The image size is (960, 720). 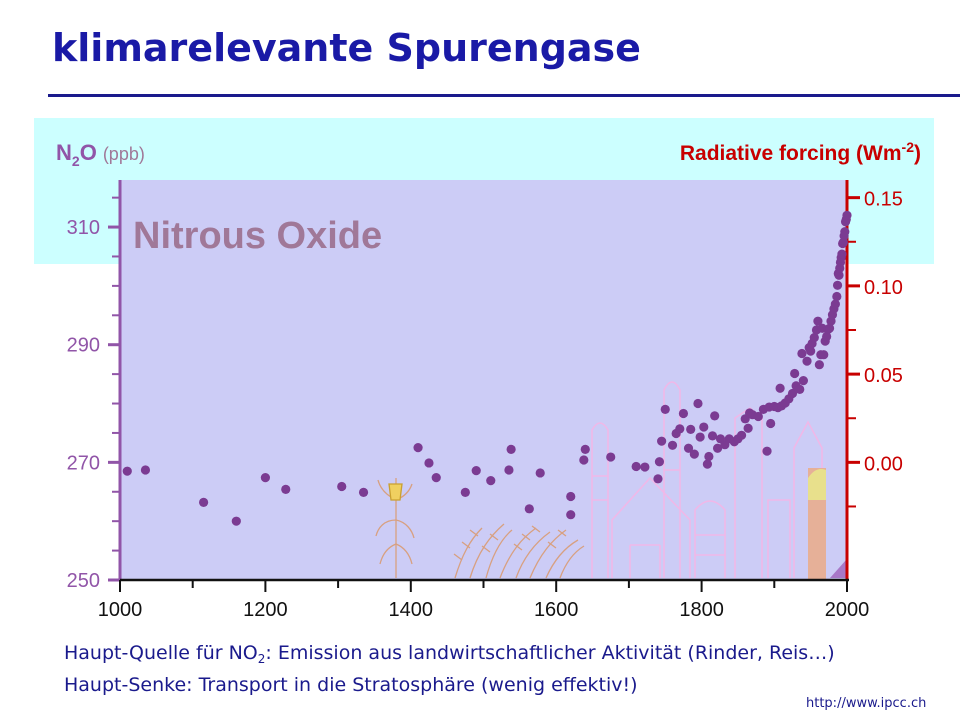 What do you see at coordinates (88, 152) in the screenshot?
I see `left-axis-label-main2: O` at bounding box center [88, 152].